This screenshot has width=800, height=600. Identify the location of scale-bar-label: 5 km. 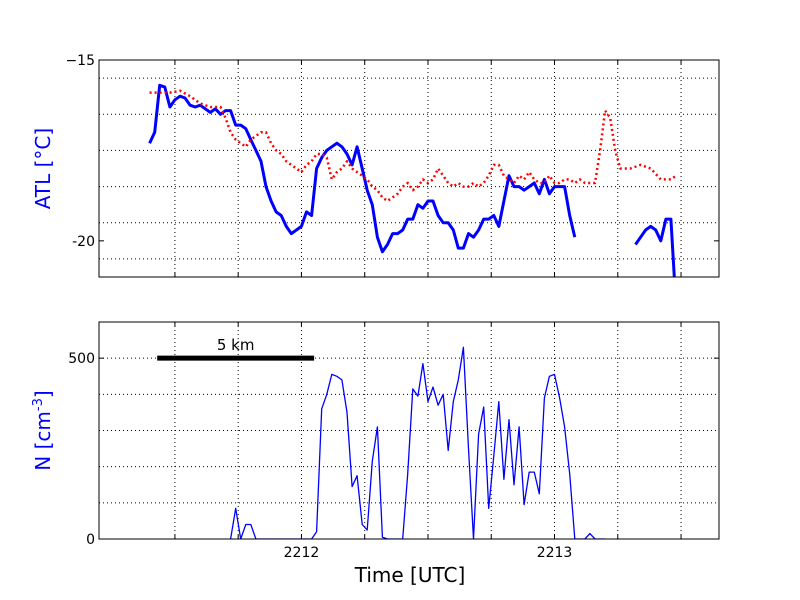
(236, 345).